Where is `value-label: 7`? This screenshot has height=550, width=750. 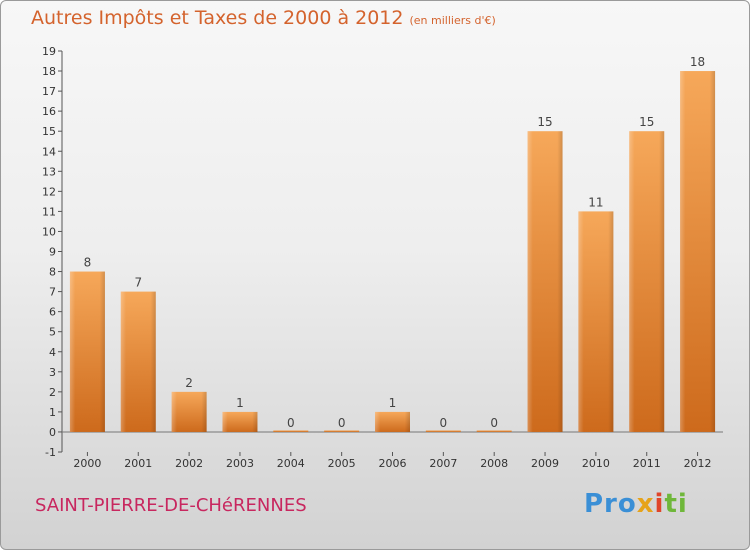
value-label: 7 is located at coordinates (138, 283).